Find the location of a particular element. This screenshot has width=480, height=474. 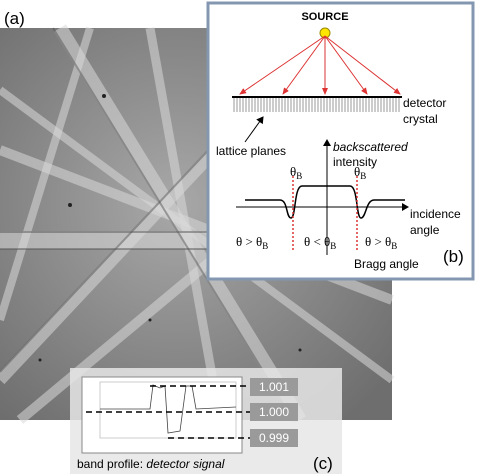

panel-label: (a) is located at coordinates (14, 18).